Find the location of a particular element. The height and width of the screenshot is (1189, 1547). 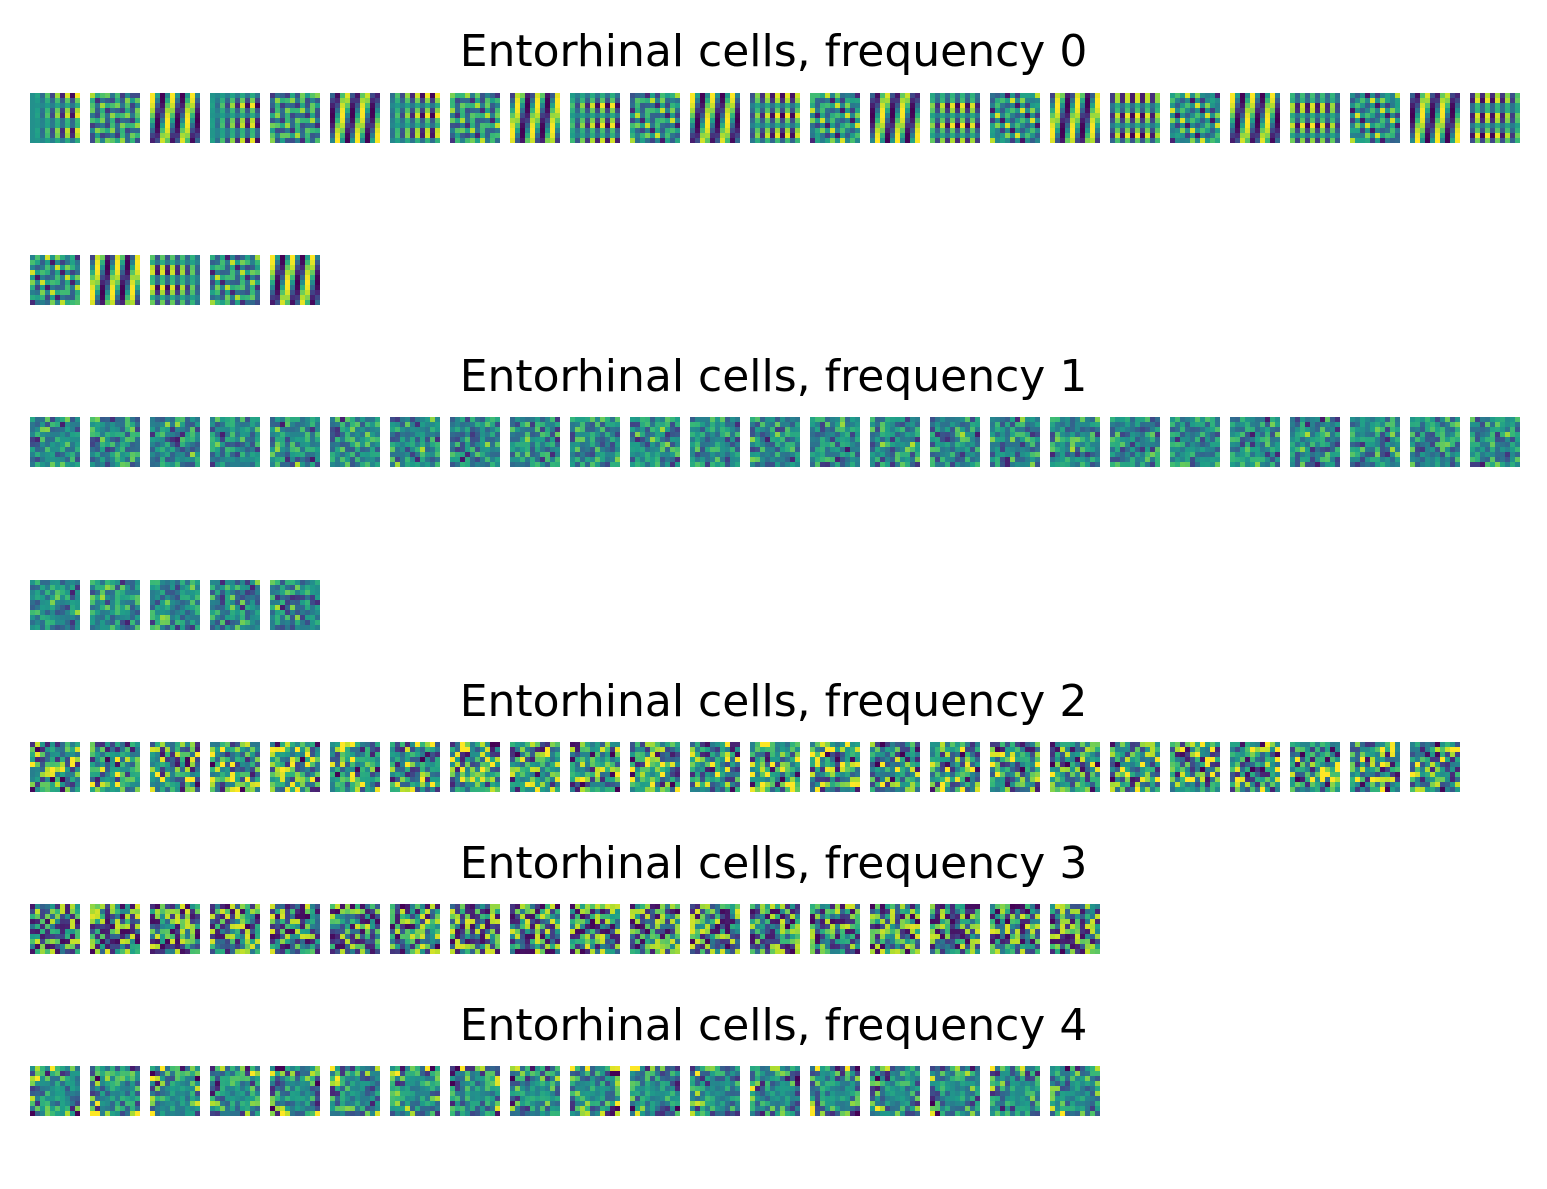

panel-title-frequency-1: Entorhinal cells, frequency 1 is located at coordinates (773, 376).